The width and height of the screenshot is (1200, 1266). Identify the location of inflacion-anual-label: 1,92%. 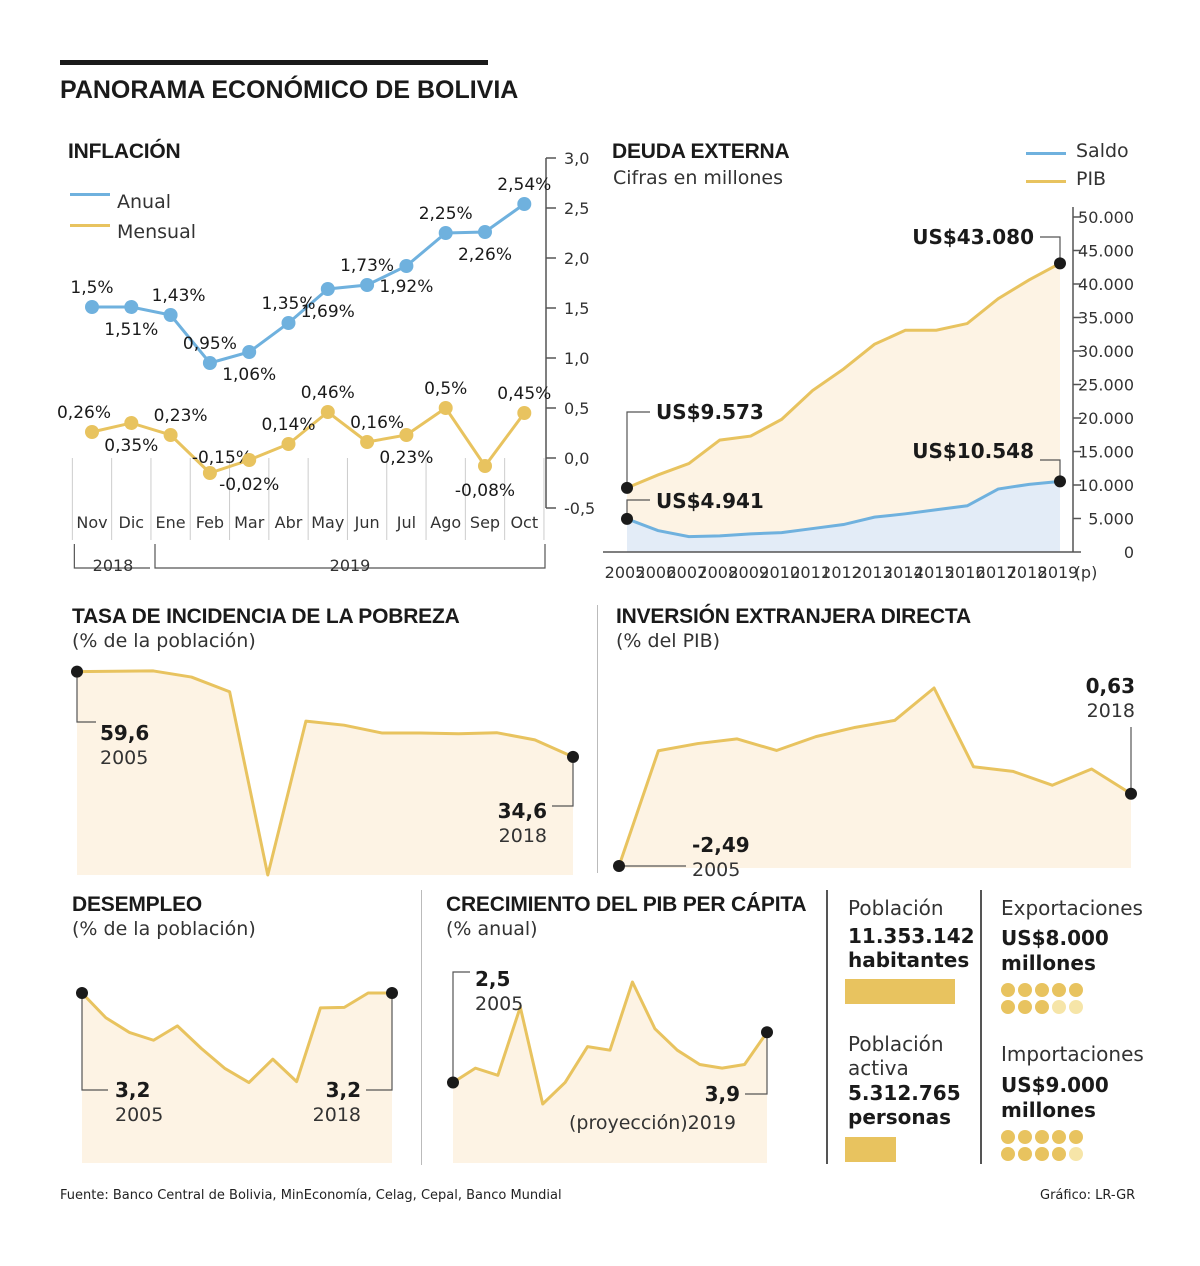
(406, 287).